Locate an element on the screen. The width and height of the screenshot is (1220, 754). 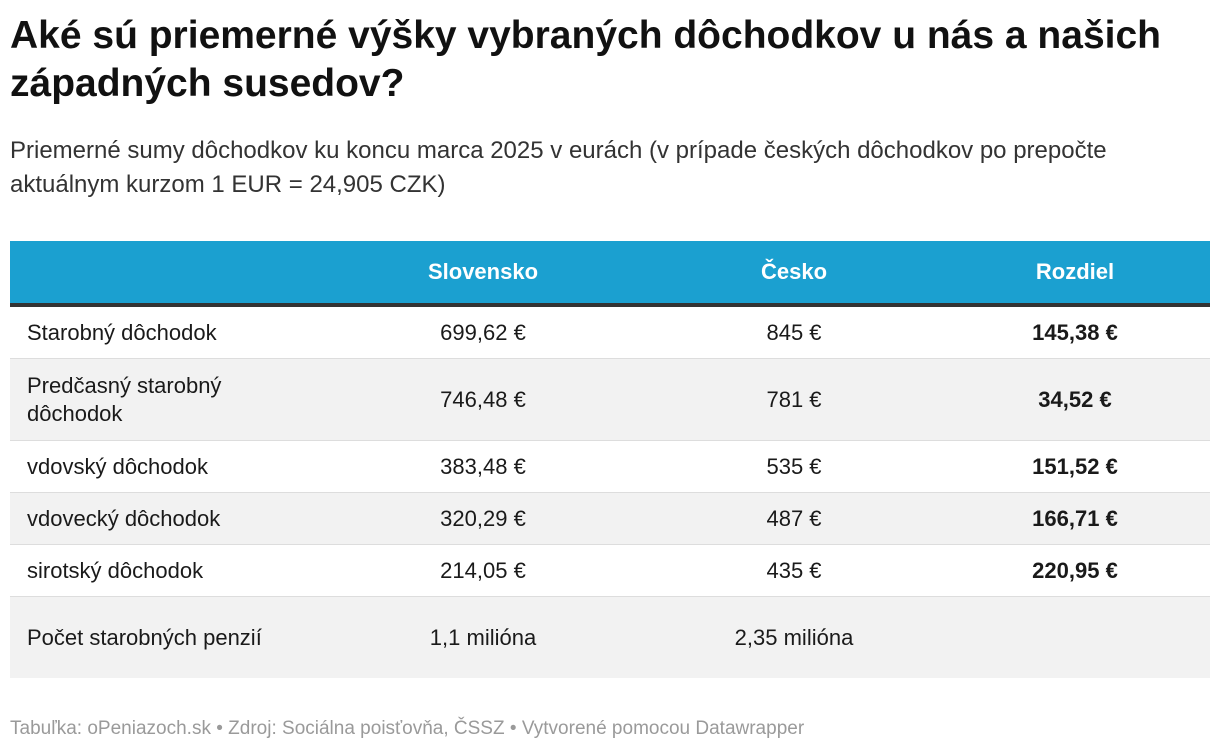
cell-cesko: 2,35 milióna is located at coordinates (794, 637).